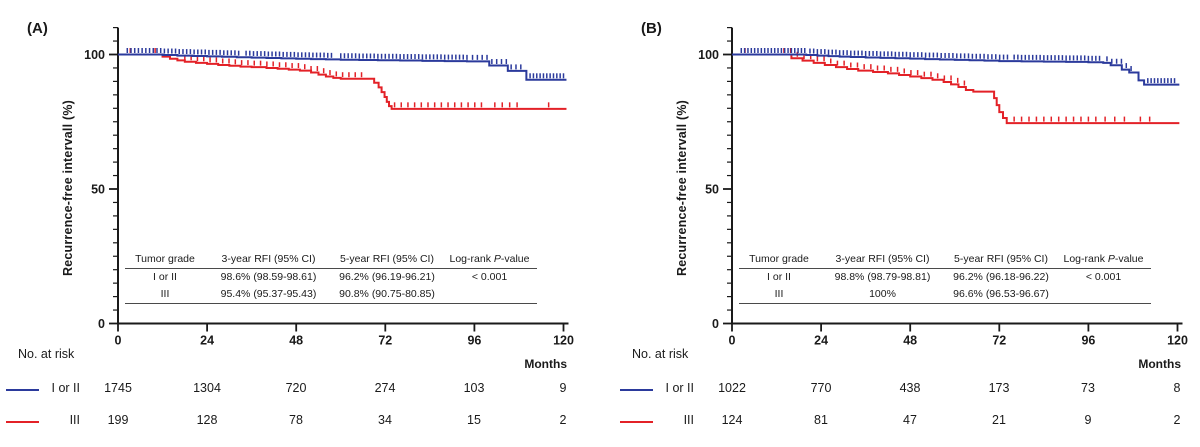 This screenshot has width=1200, height=447. I want to click on risk-row-grade1: I or II 1022 770 438 173 73 8, so click(907, 390).